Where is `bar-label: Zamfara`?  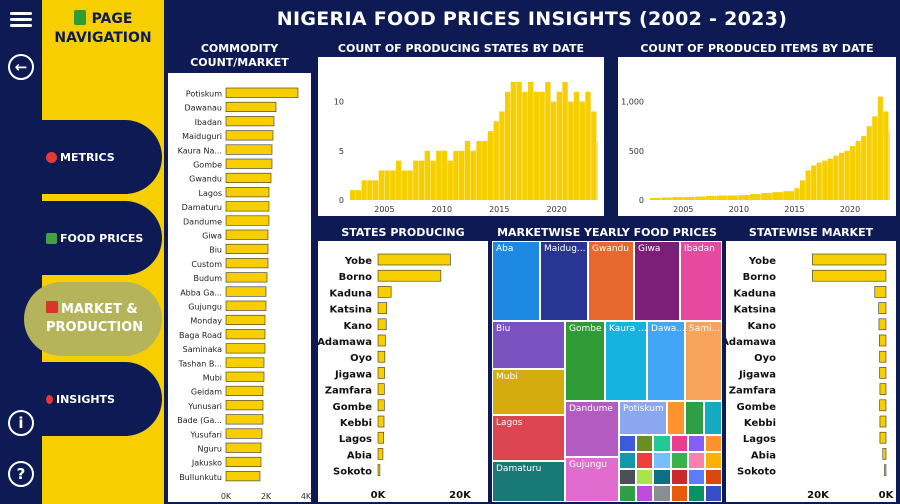
bar-label: Zamfara is located at coordinates (752, 391).